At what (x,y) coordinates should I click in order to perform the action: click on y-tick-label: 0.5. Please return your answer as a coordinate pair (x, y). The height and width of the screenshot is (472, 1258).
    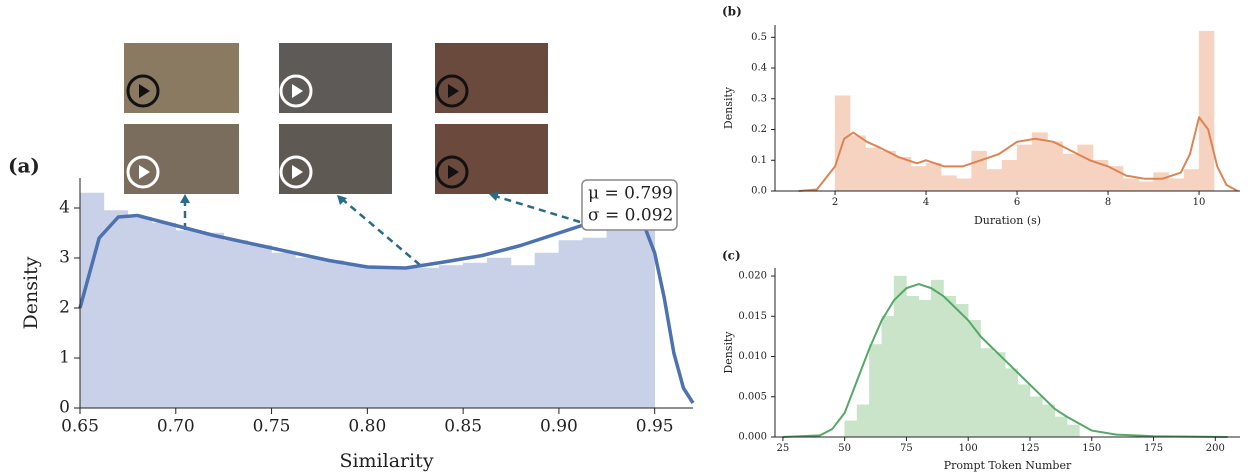
    Looking at the image, I should click on (759, 37).